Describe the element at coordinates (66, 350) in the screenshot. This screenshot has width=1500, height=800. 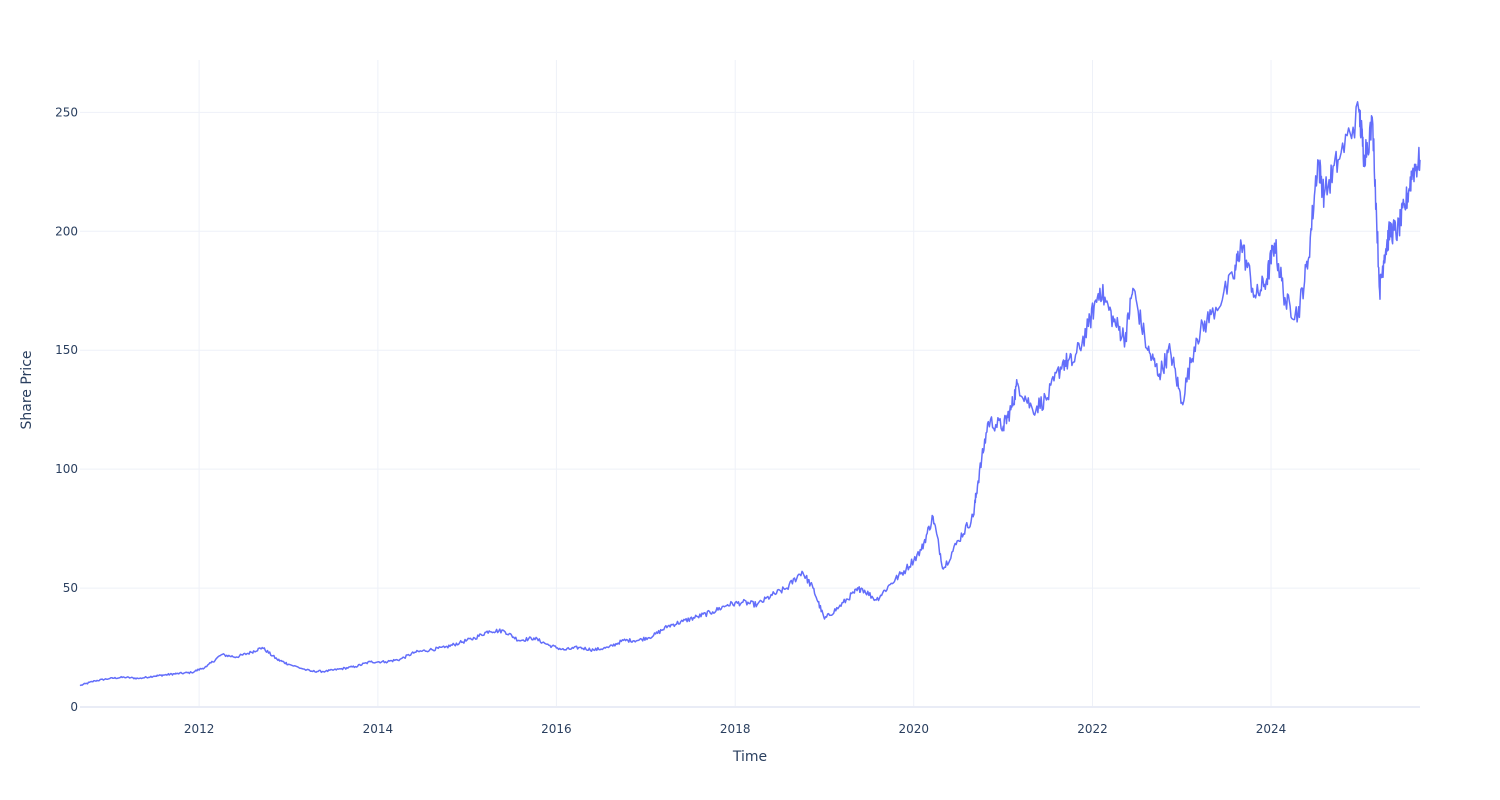
I see `y-tick-label: 150` at that location.